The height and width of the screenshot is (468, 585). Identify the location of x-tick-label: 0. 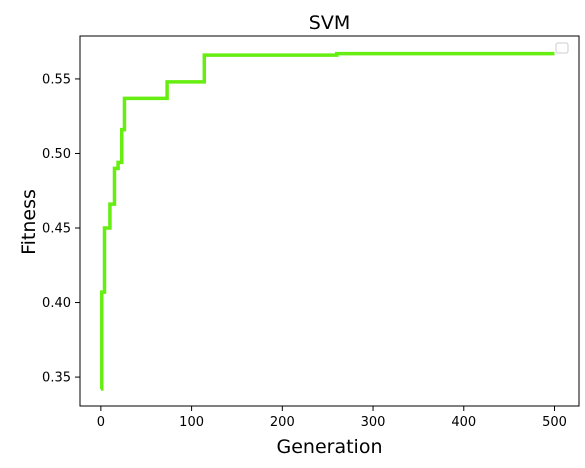
(101, 422).